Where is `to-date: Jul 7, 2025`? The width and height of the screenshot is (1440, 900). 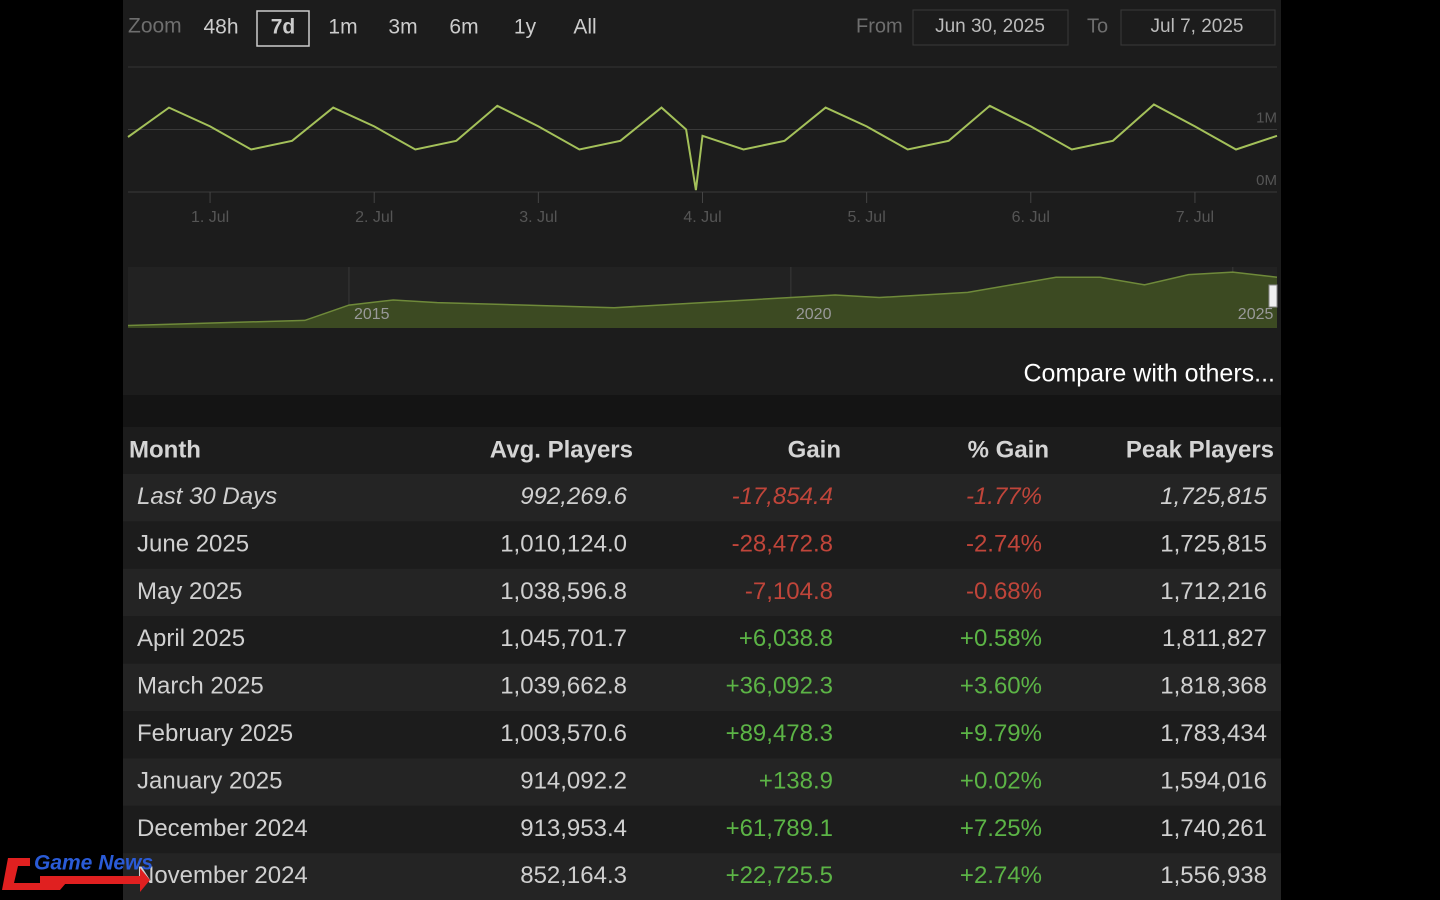 to-date: Jul 7, 2025 is located at coordinates (1197, 26).